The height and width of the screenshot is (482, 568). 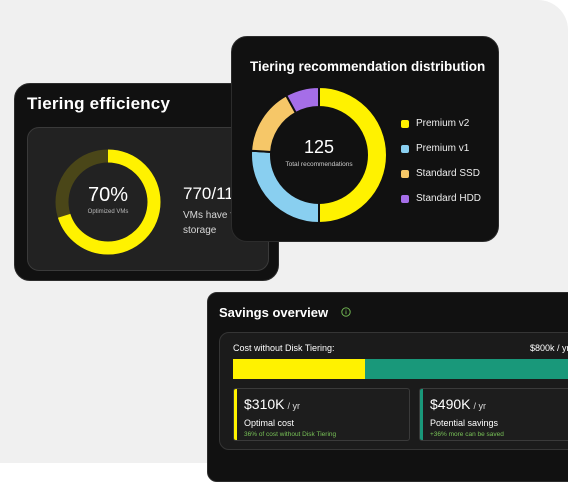 What do you see at coordinates (421, 414) in the screenshot?
I see `potential-accent` at bounding box center [421, 414].